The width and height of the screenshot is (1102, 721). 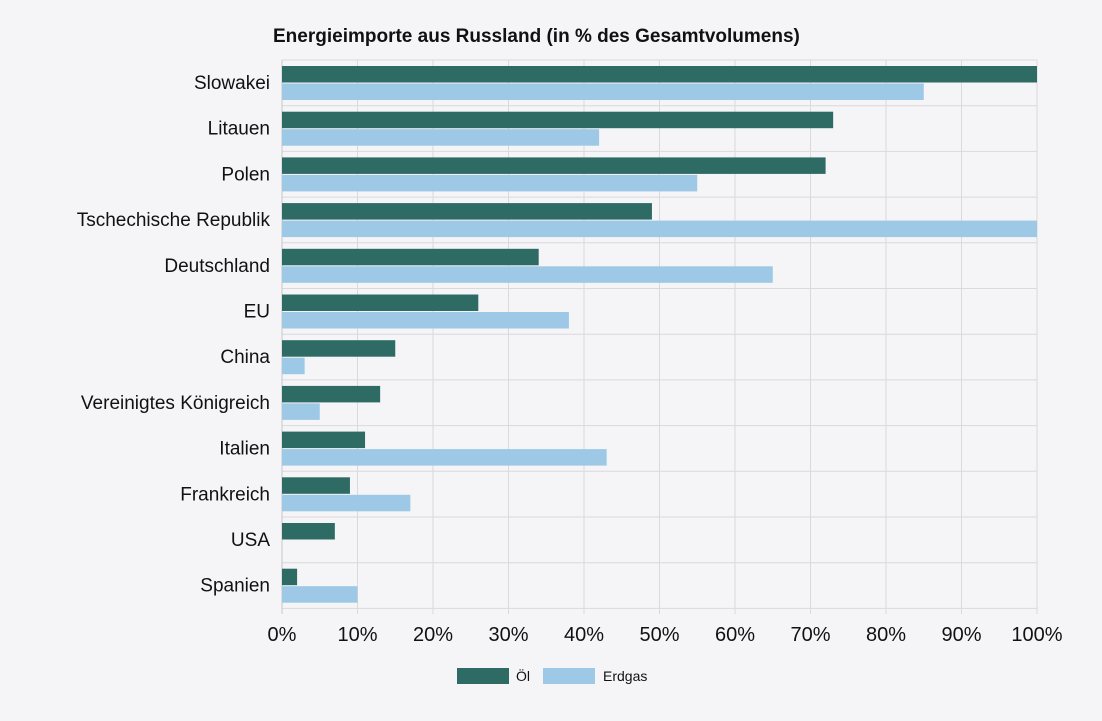 I want to click on category-label: Polen, so click(x=245, y=174).